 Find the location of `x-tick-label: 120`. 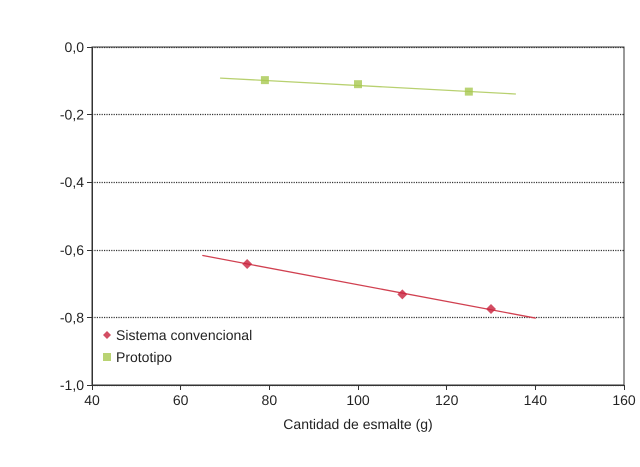

x-tick-label: 120 is located at coordinates (446, 400).